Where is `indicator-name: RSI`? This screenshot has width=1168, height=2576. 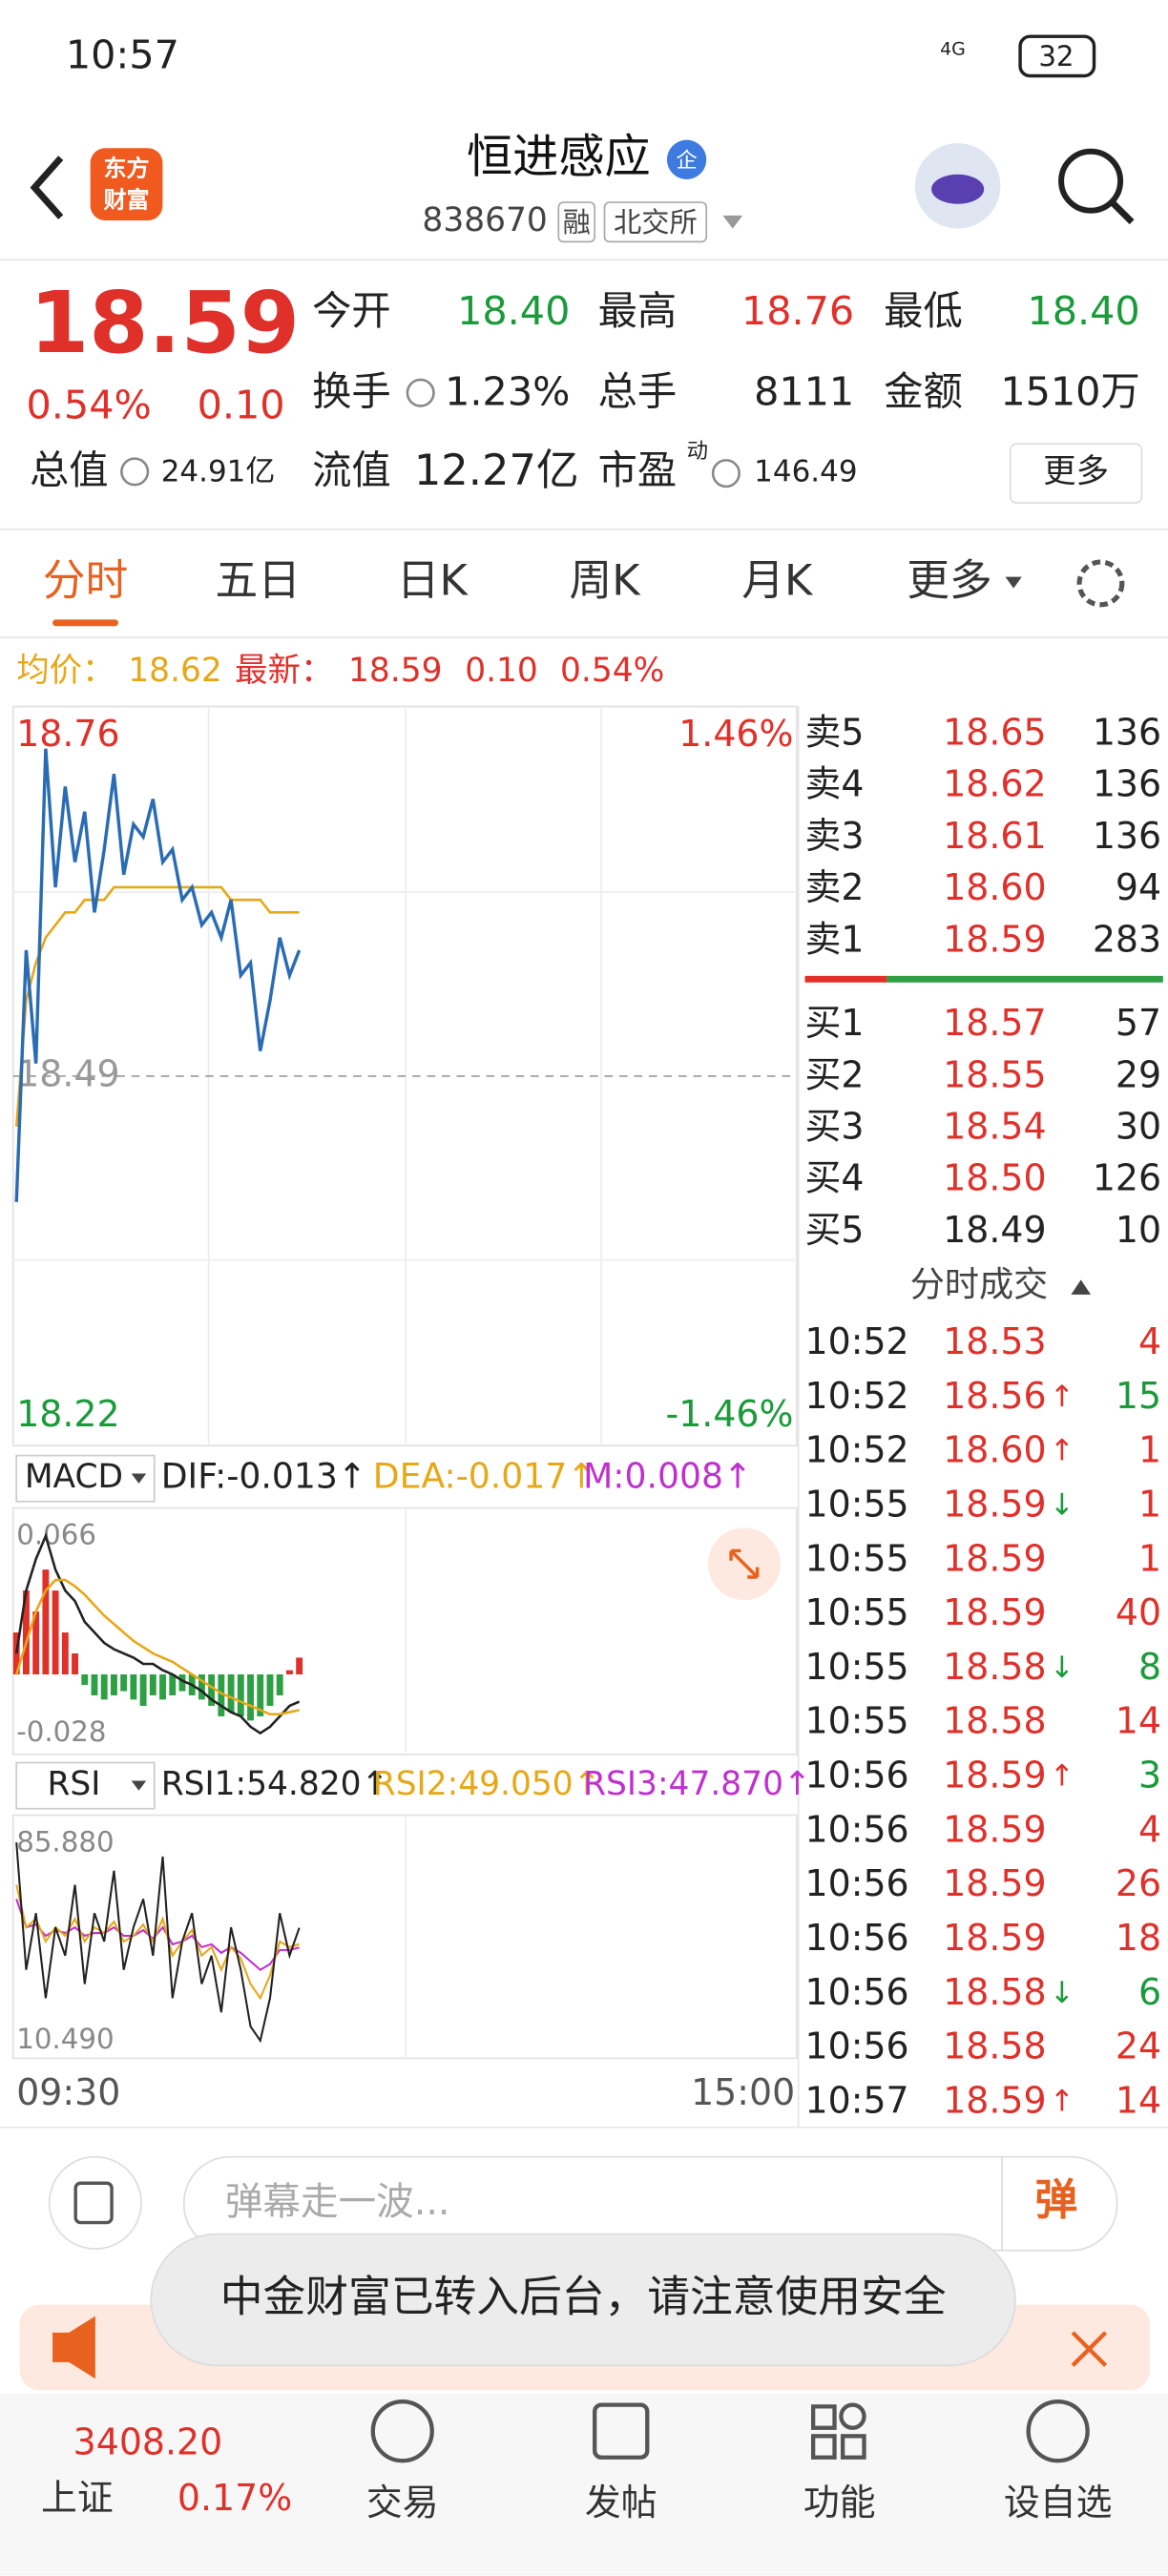
indicator-name: RSI is located at coordinates (74, 1784).